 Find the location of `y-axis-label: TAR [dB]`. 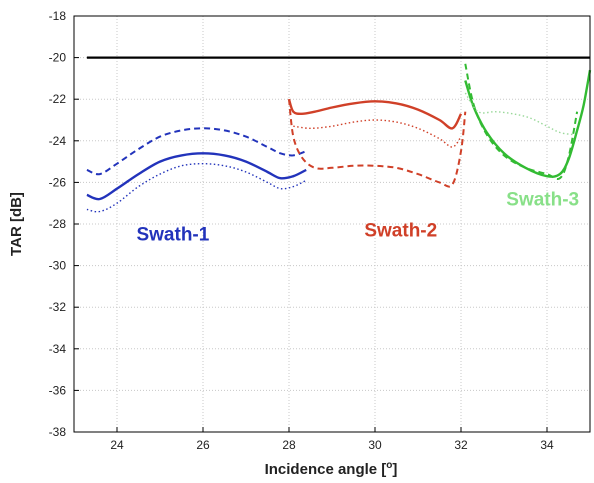

y-axis-label: TAR [dB] is located at coordinates (16, 224).